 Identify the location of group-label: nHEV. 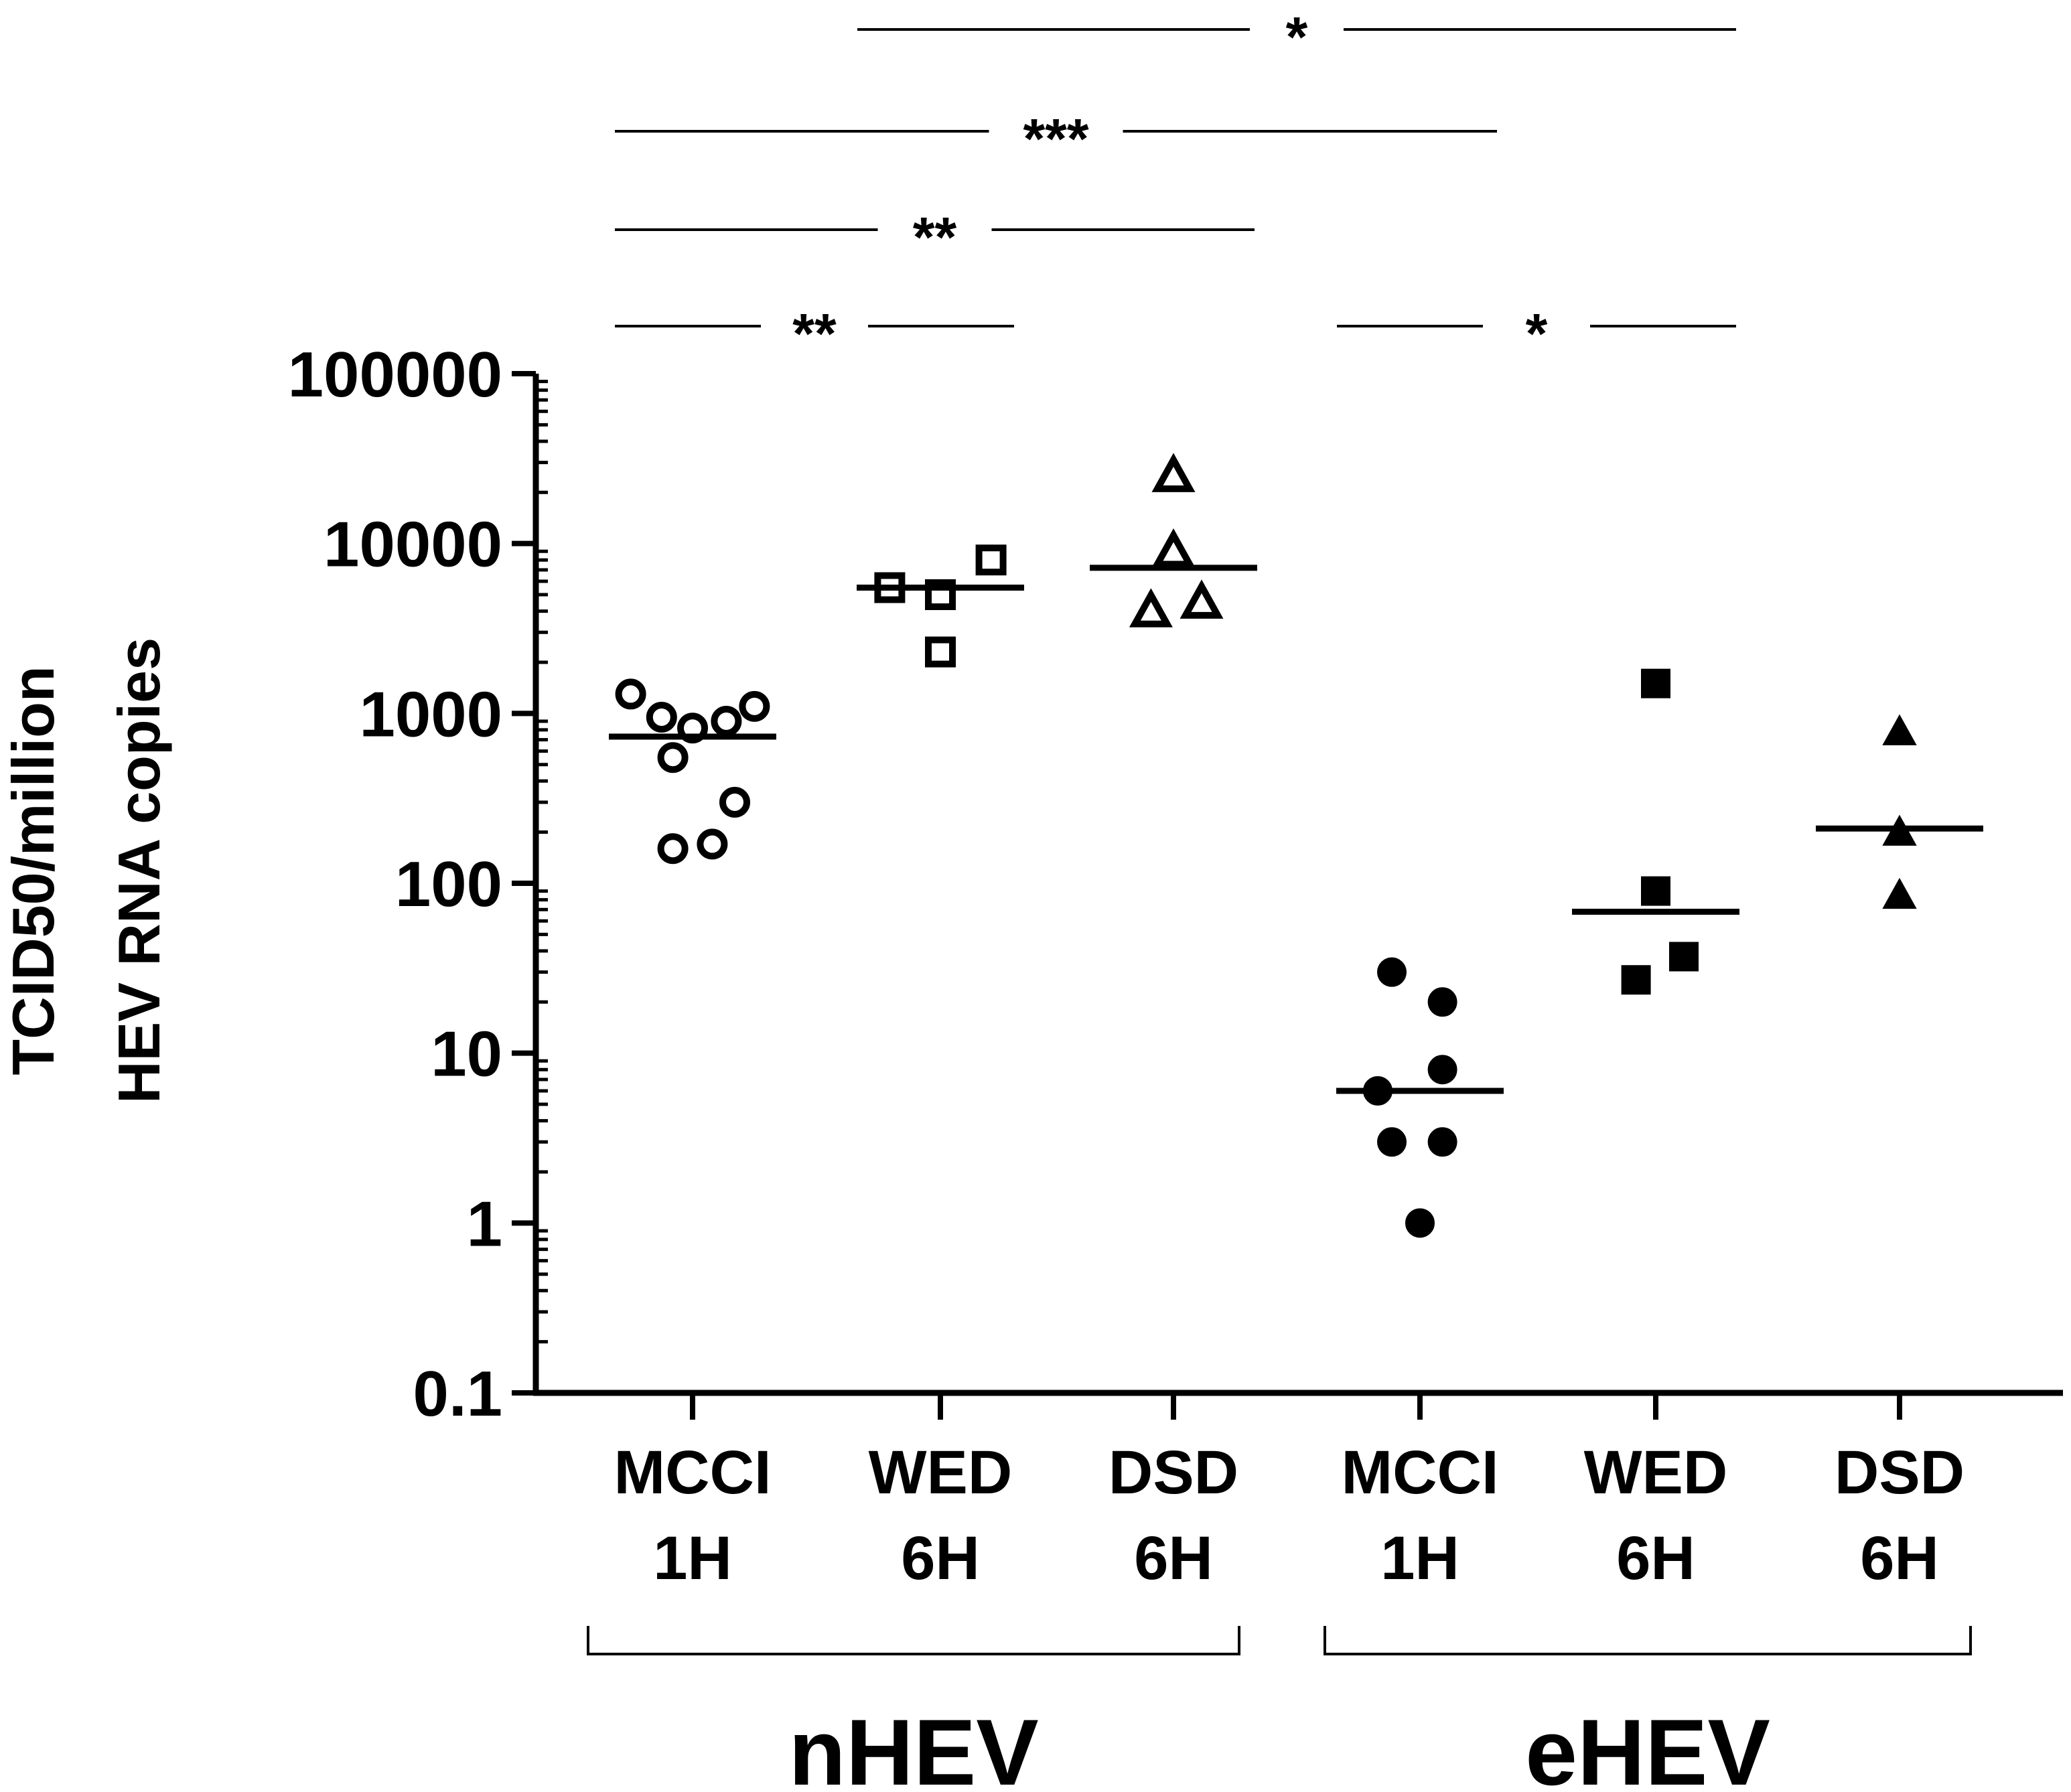
(913, 1746).